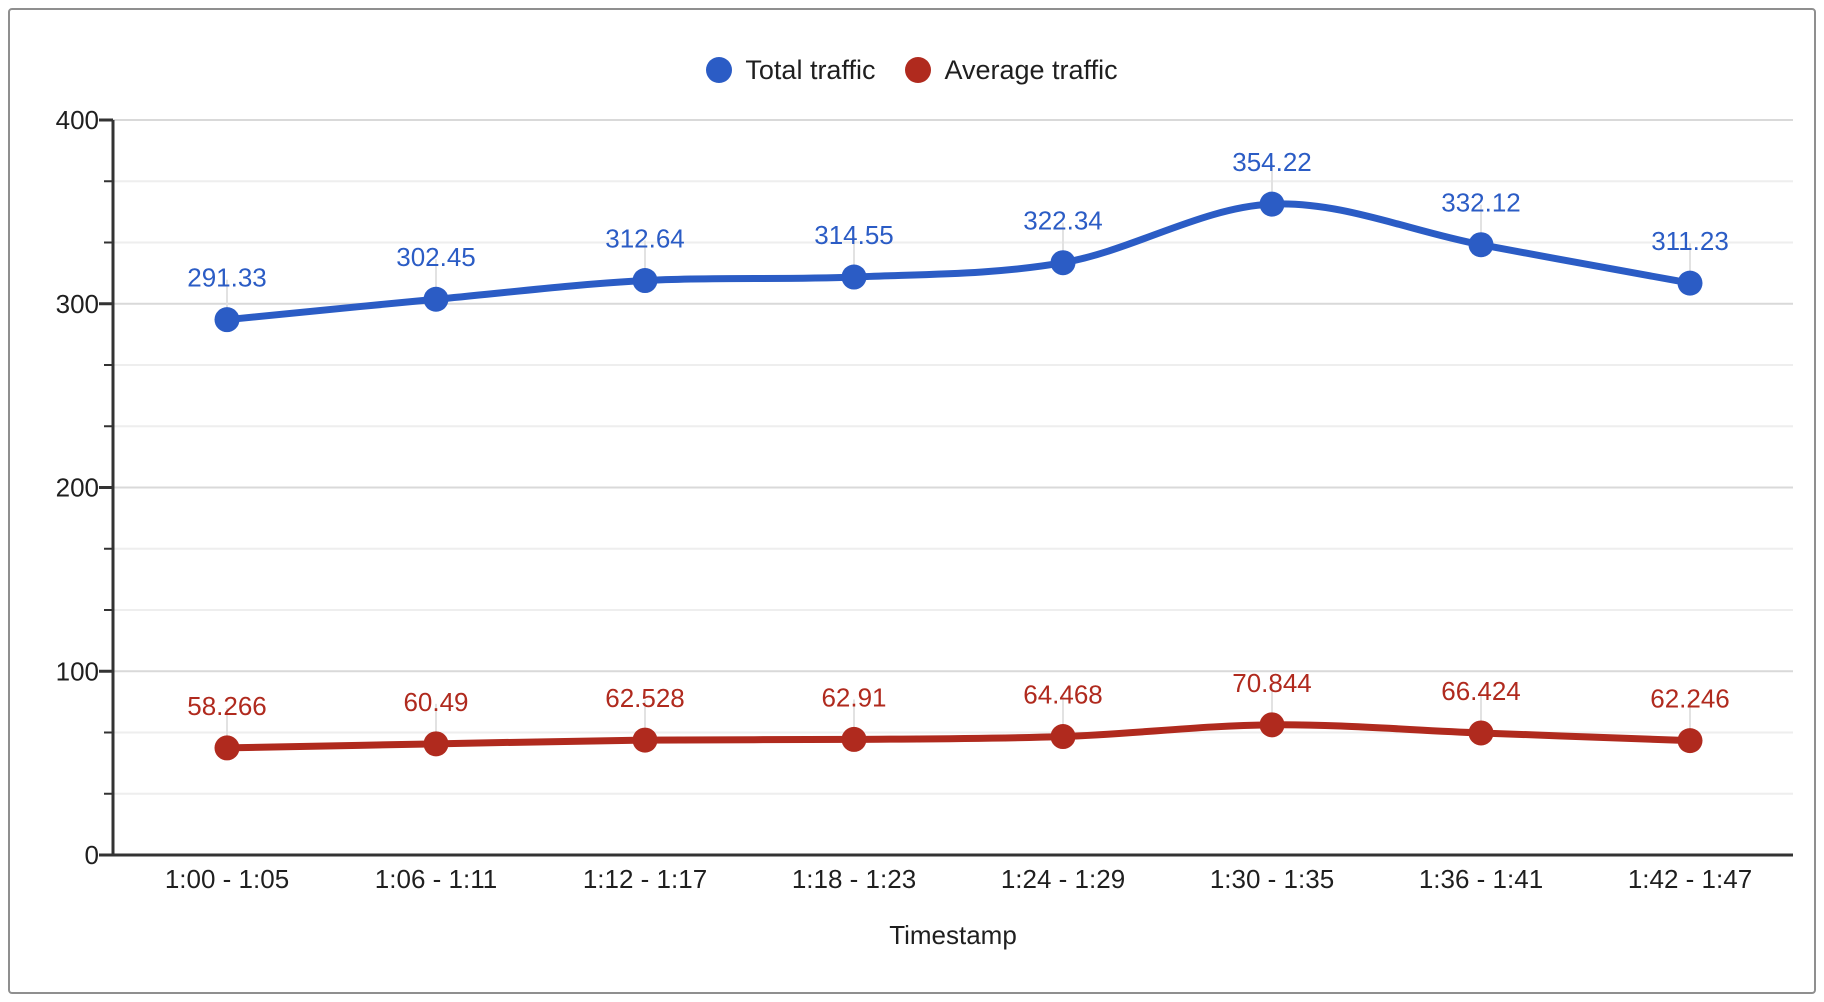  What do you see at coordinates (1063, 221) in the screenshot?
I see `data-point-label-total-traffic: 322.34` at bounding box center [1063, 221].